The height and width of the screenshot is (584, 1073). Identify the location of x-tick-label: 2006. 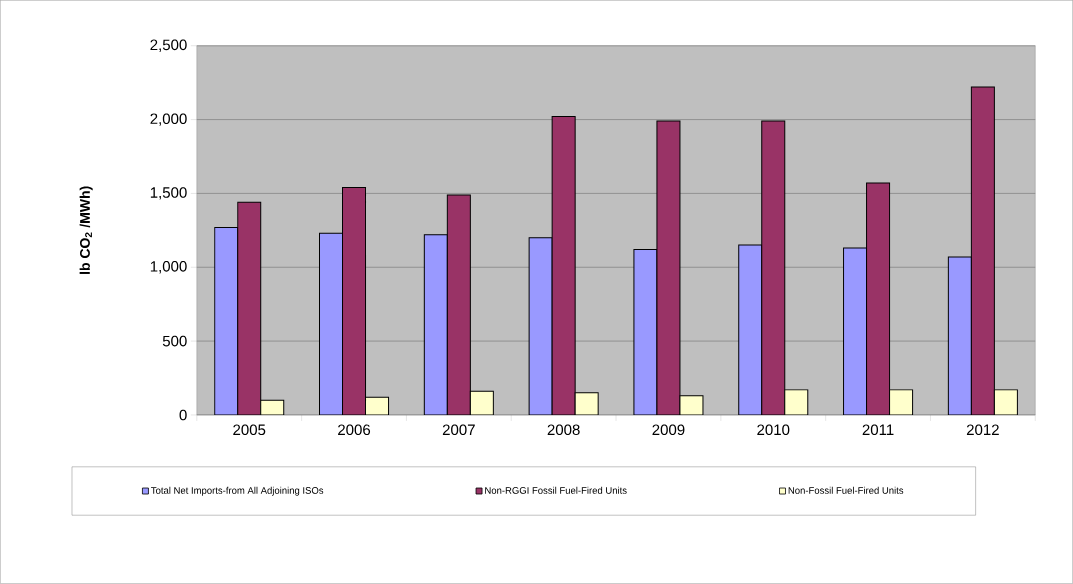
(354, 430).